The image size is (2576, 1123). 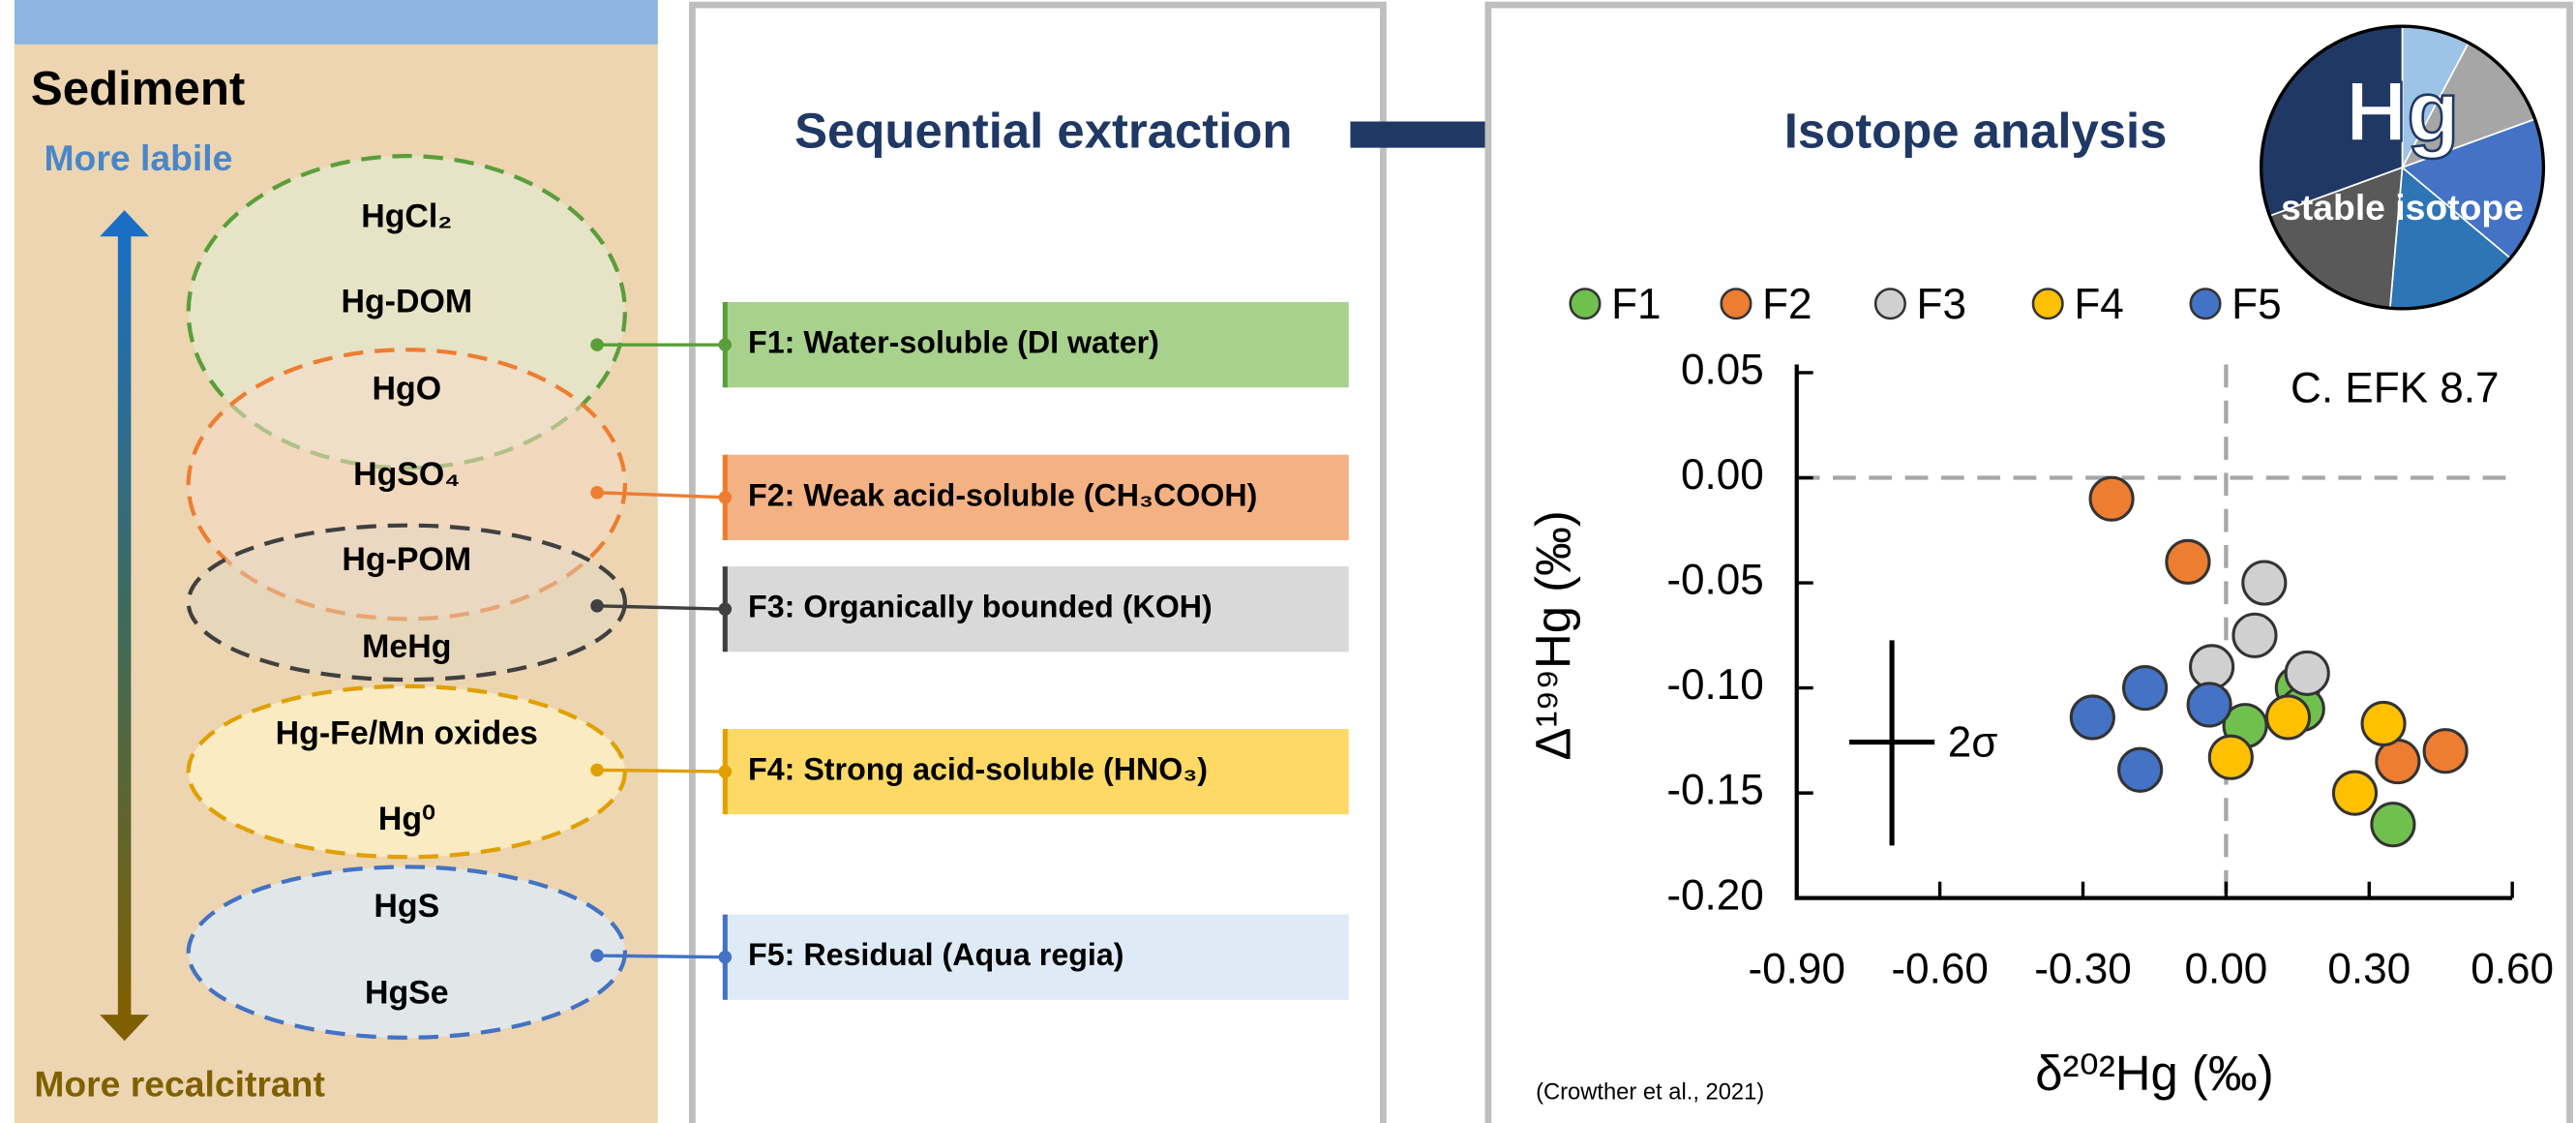 I want to click on x-axis-label: δ²⁰²Hg (‰), so click(x=2154, y=1073).